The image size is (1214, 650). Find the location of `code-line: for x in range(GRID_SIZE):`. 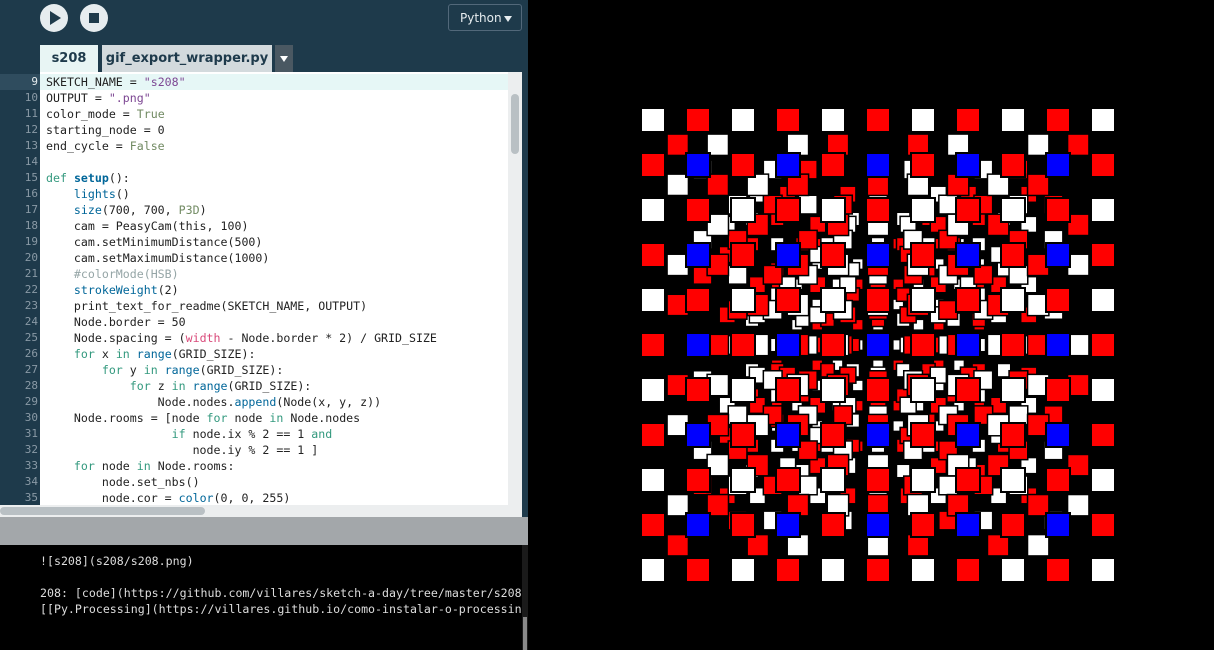

code-line: for x in range(GRID_SIZE): is located at coordinates (151, 354).